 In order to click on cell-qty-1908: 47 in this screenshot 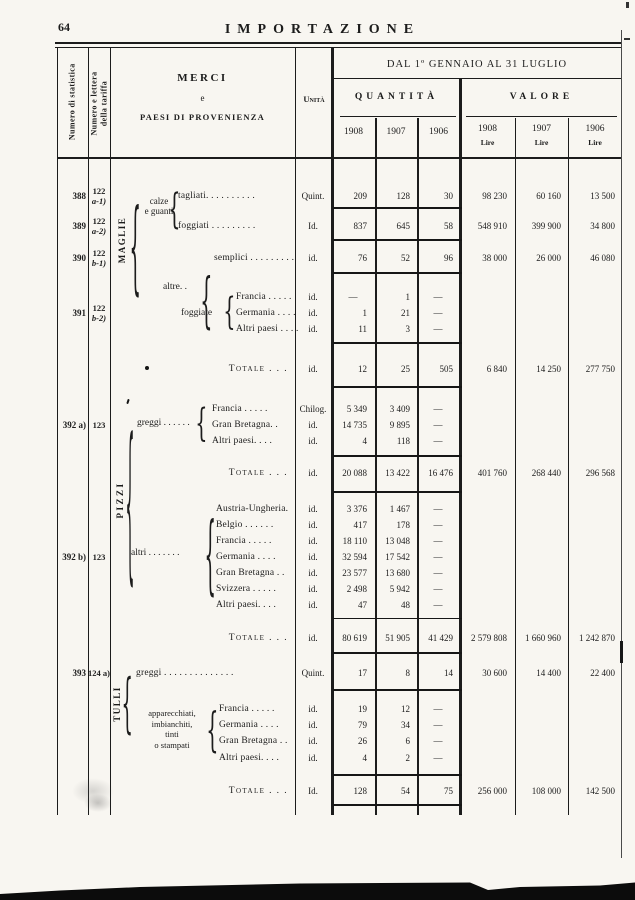, I will do `click(362, 605)`.